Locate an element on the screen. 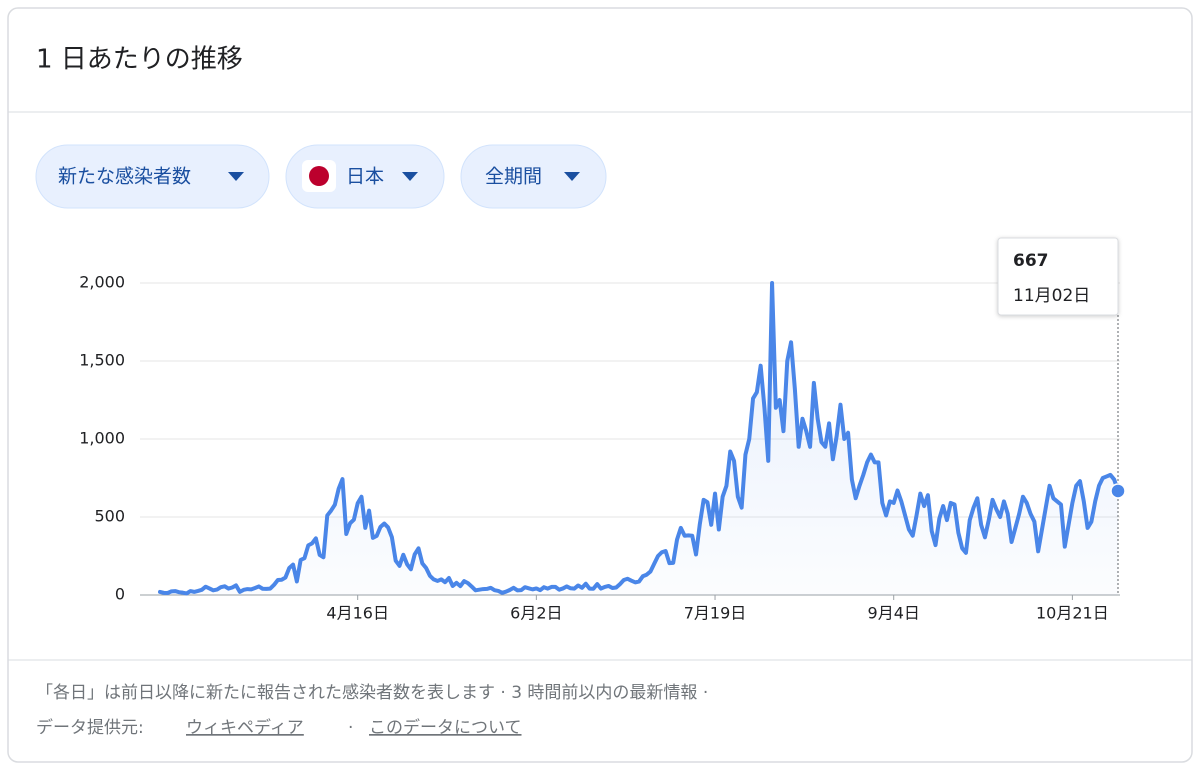 The width and height of the screenshot is (1200, 769). button-label: 日本 is located at coordinates (365, 177).